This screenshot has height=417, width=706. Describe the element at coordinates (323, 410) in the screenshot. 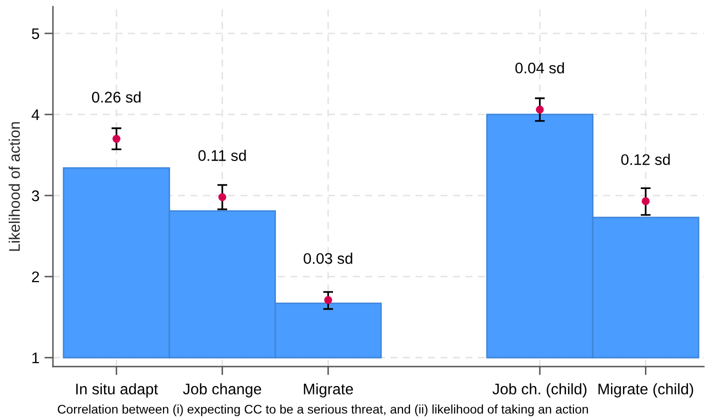

I see `text: Correlation between (i) expecting CC to be a serious threat, and (ii) likelihood of taking an action` at that location.